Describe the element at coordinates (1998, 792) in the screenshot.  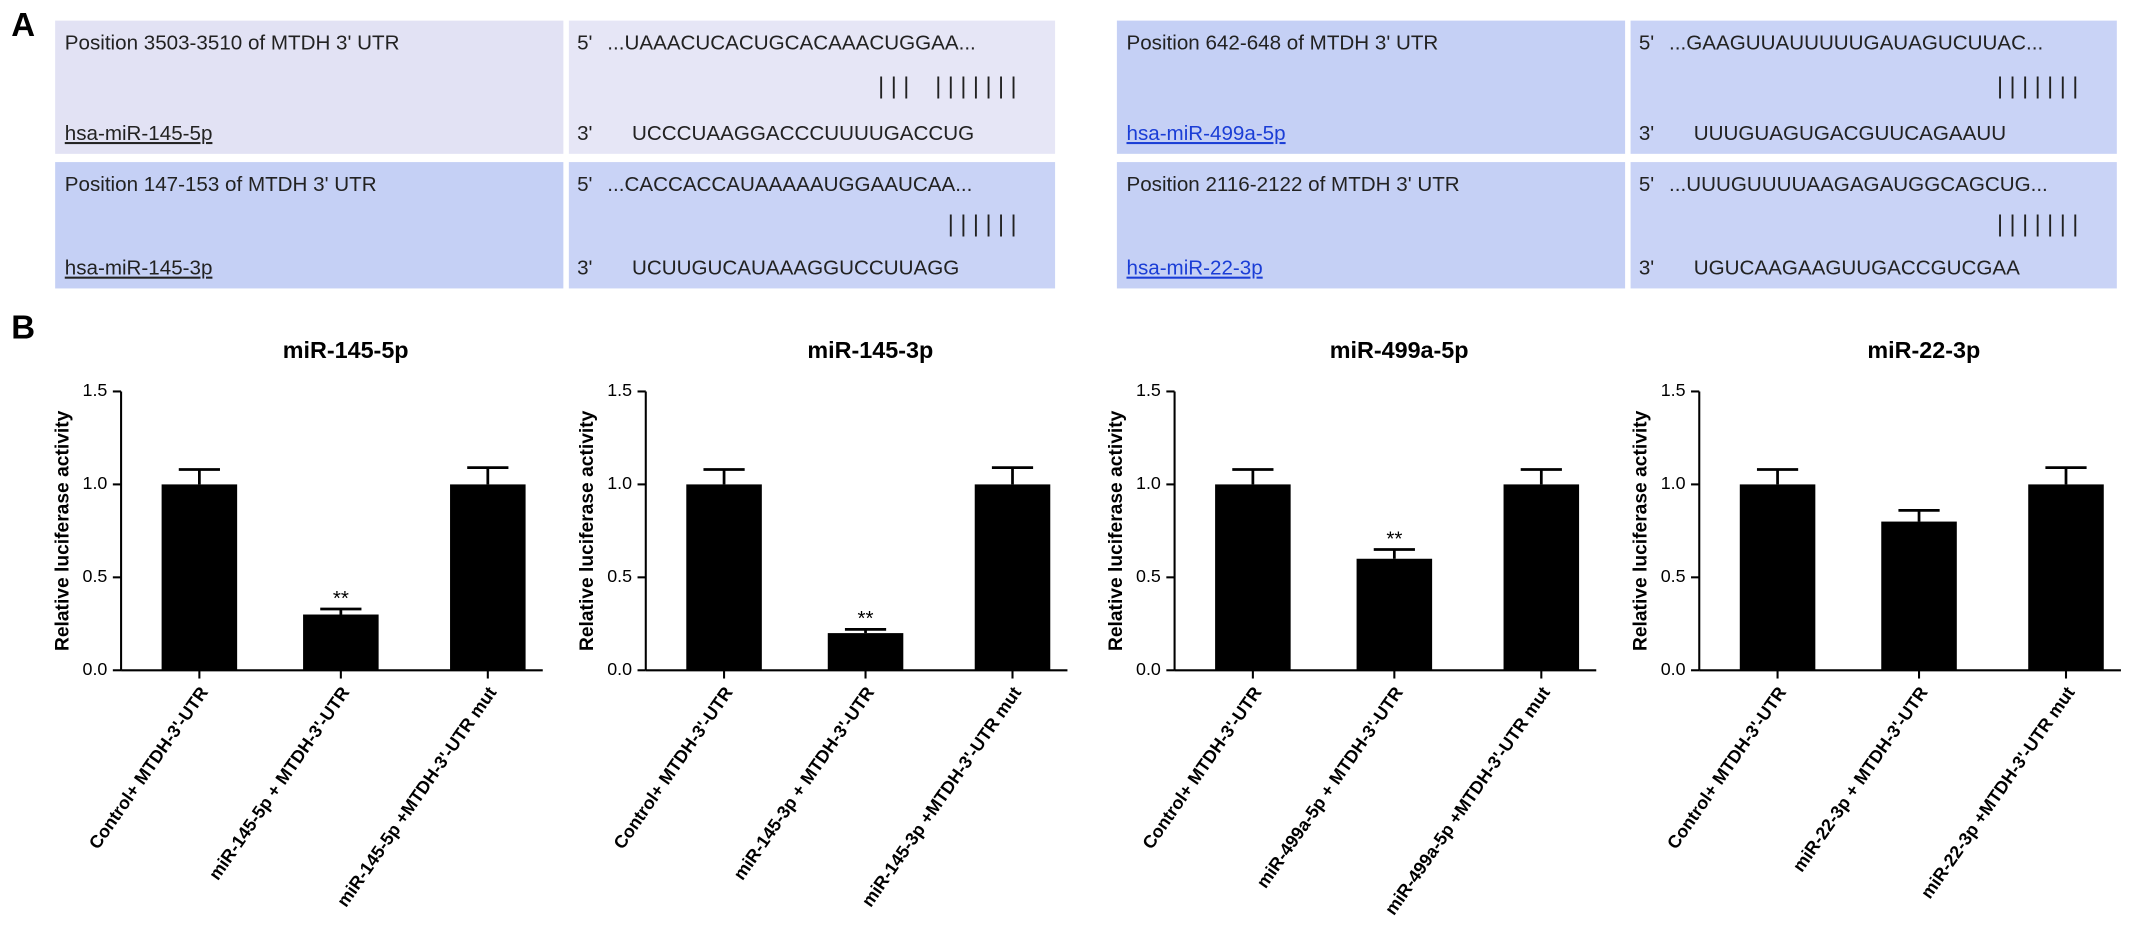
I see `x-tick-label: miR-22-3p +MTDH-3'-UTR mut` at that location.